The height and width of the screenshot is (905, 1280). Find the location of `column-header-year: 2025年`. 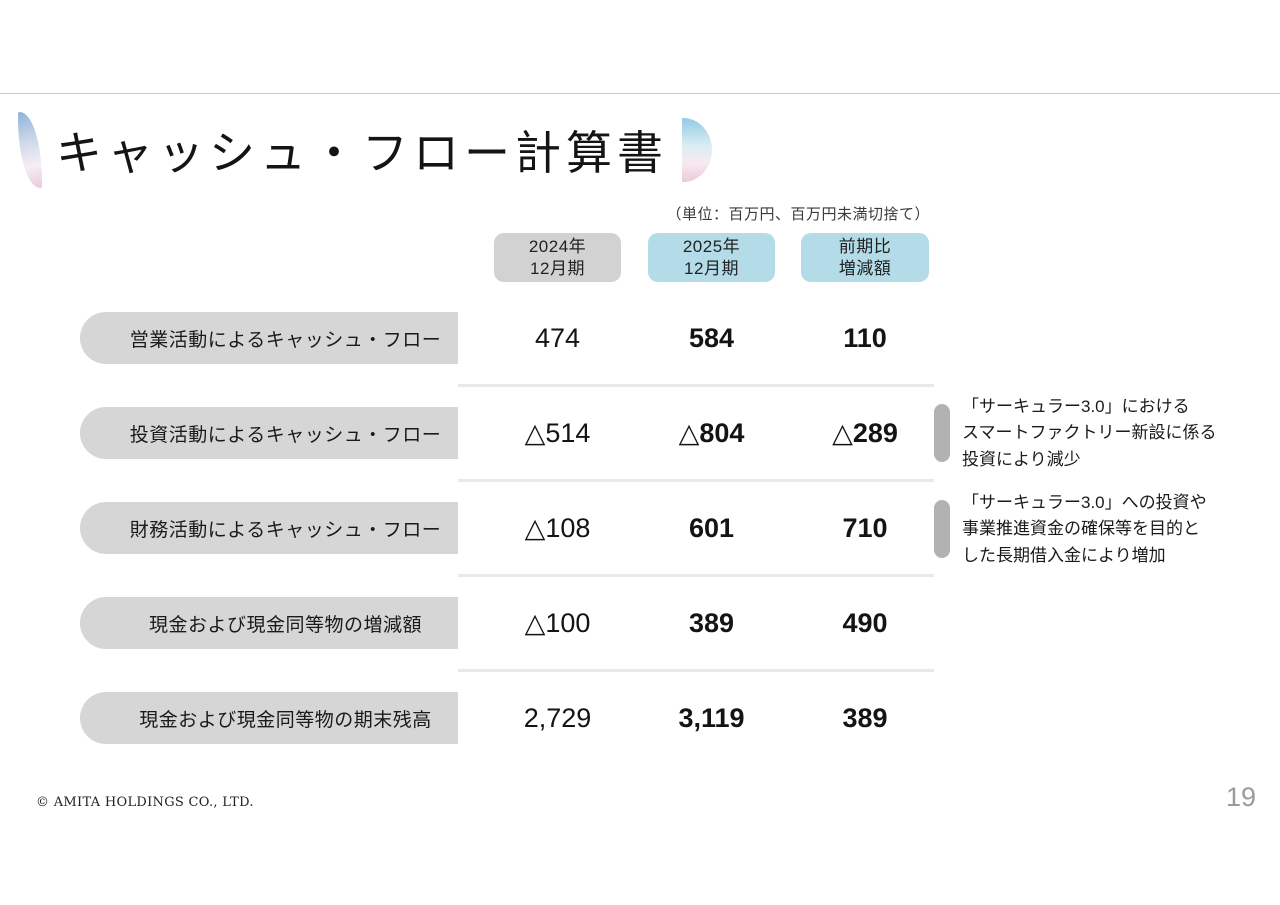

column-header-year: 2025年 is located at coordinates (711, 246).